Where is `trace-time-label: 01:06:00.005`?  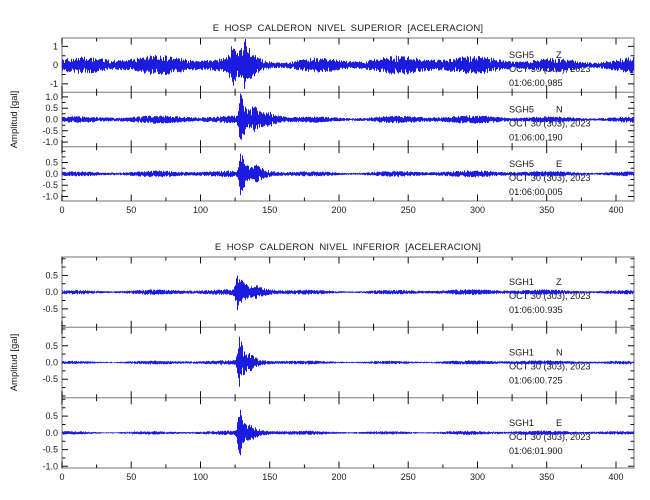 trace-time-label: 01:06:00.005 is located at coordinates (536, 192).